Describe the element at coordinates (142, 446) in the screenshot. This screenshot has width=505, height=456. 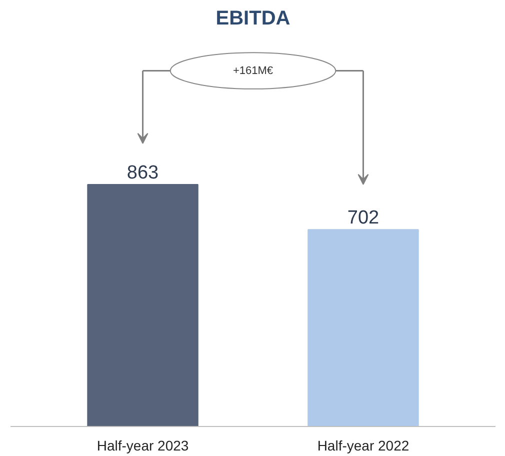
I see `x-tick-label: Half-year 2023` at that location.